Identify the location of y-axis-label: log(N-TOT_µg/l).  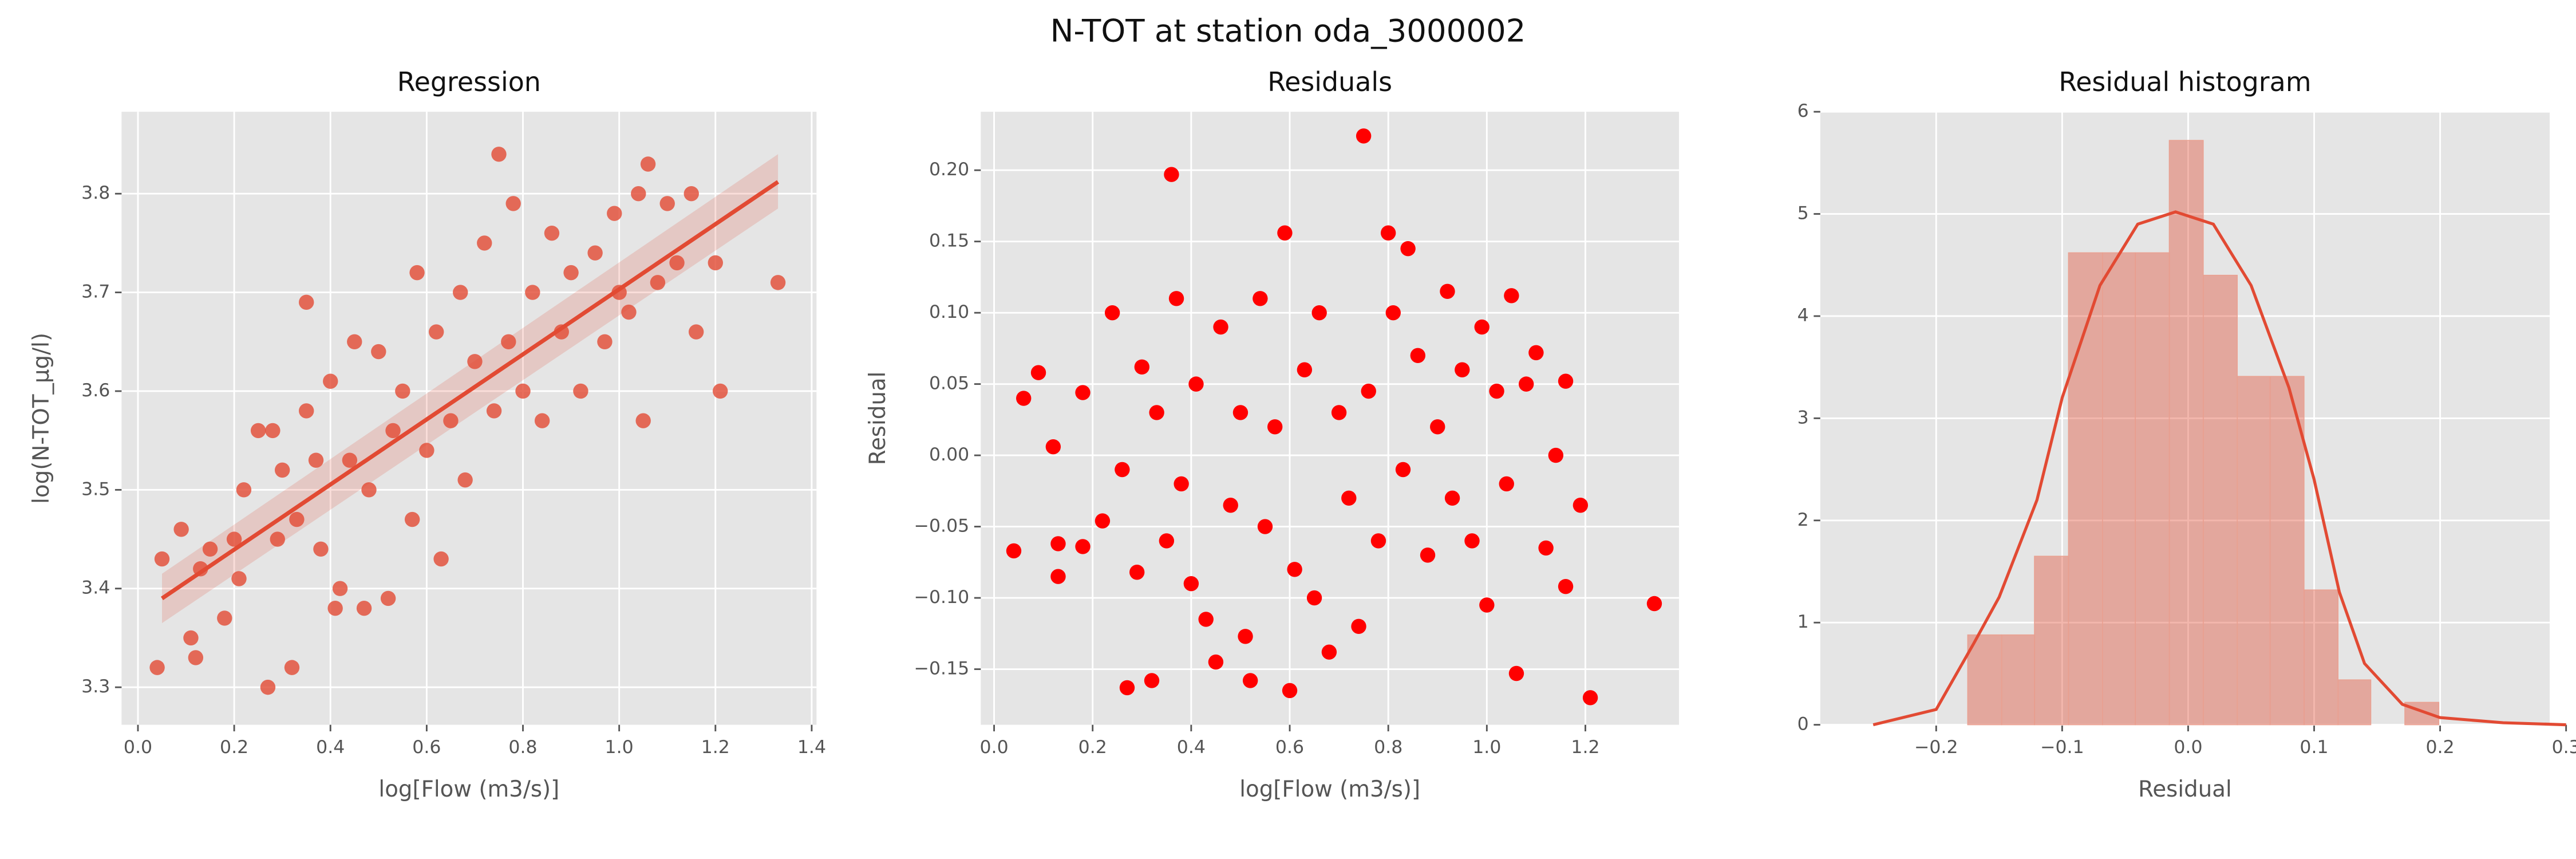
(41, 418).